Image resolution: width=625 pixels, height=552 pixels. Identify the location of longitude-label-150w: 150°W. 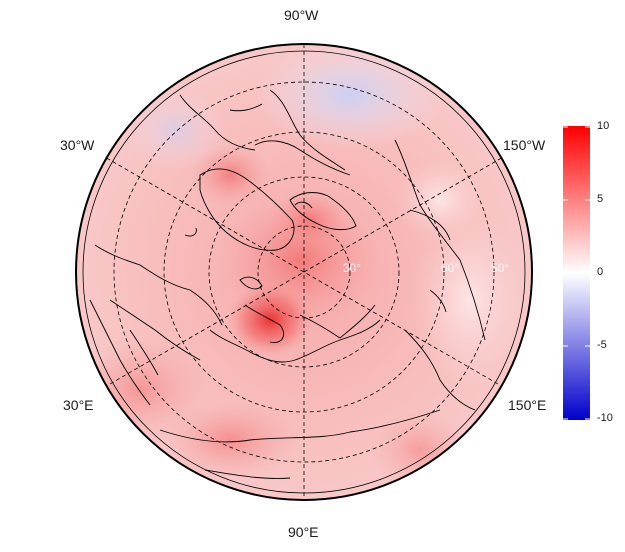
(524, 145).